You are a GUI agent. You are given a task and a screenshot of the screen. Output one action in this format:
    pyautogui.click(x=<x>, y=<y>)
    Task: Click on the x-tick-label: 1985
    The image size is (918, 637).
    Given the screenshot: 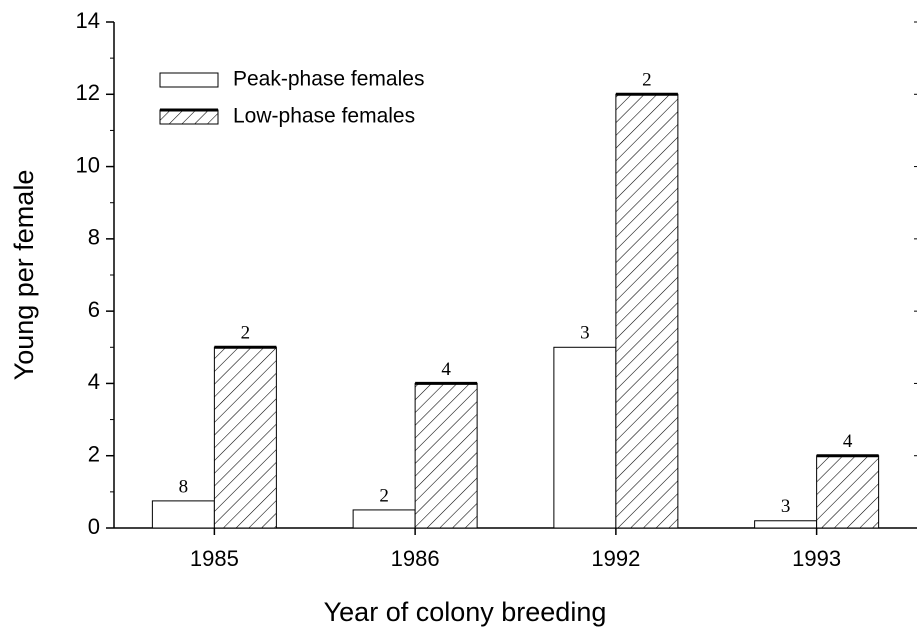 What is the action you would take?
    pyautogui.click(x=214, y=558)
    